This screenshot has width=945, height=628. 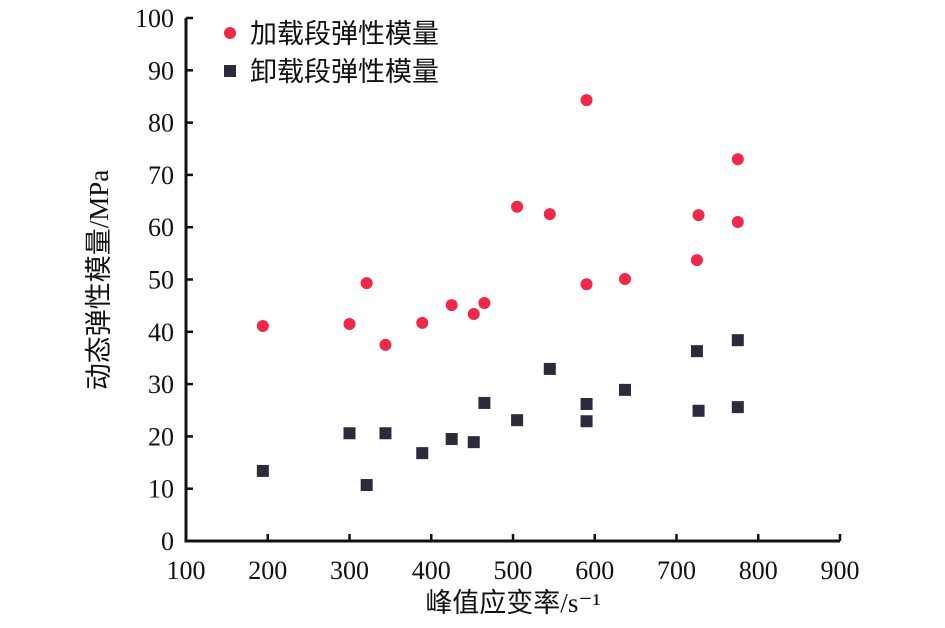 What do you see at coordinates (154, 18) in the screenshot?
I see `y-tick-label: 100` at bounding box center [154, 18].